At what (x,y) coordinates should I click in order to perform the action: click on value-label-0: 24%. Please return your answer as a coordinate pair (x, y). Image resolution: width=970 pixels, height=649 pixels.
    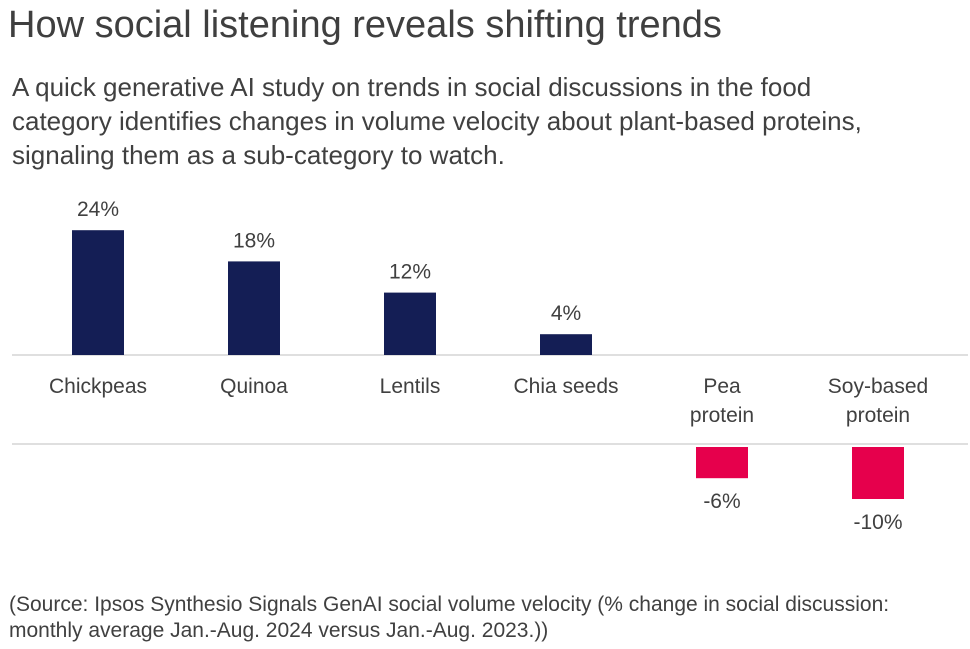
    Looking at the image, I should click on (98, 209).